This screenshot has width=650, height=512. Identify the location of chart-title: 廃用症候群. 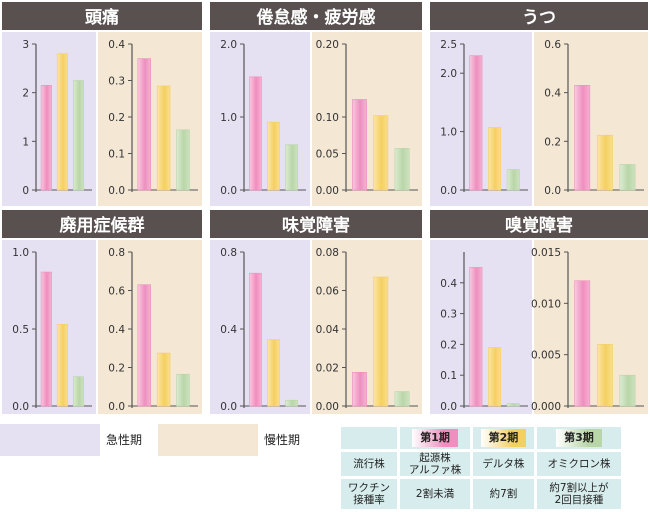
(102, 225).